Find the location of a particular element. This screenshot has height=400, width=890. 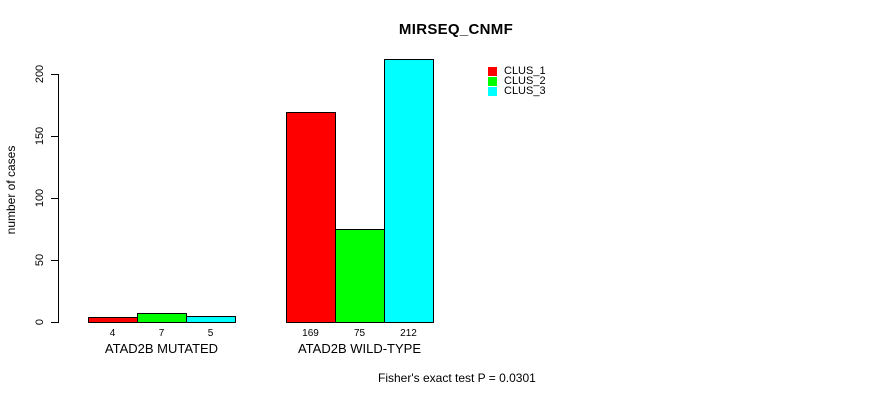

x-category-label: ATAD2B MUTATED is located at coordinates (161, 348).